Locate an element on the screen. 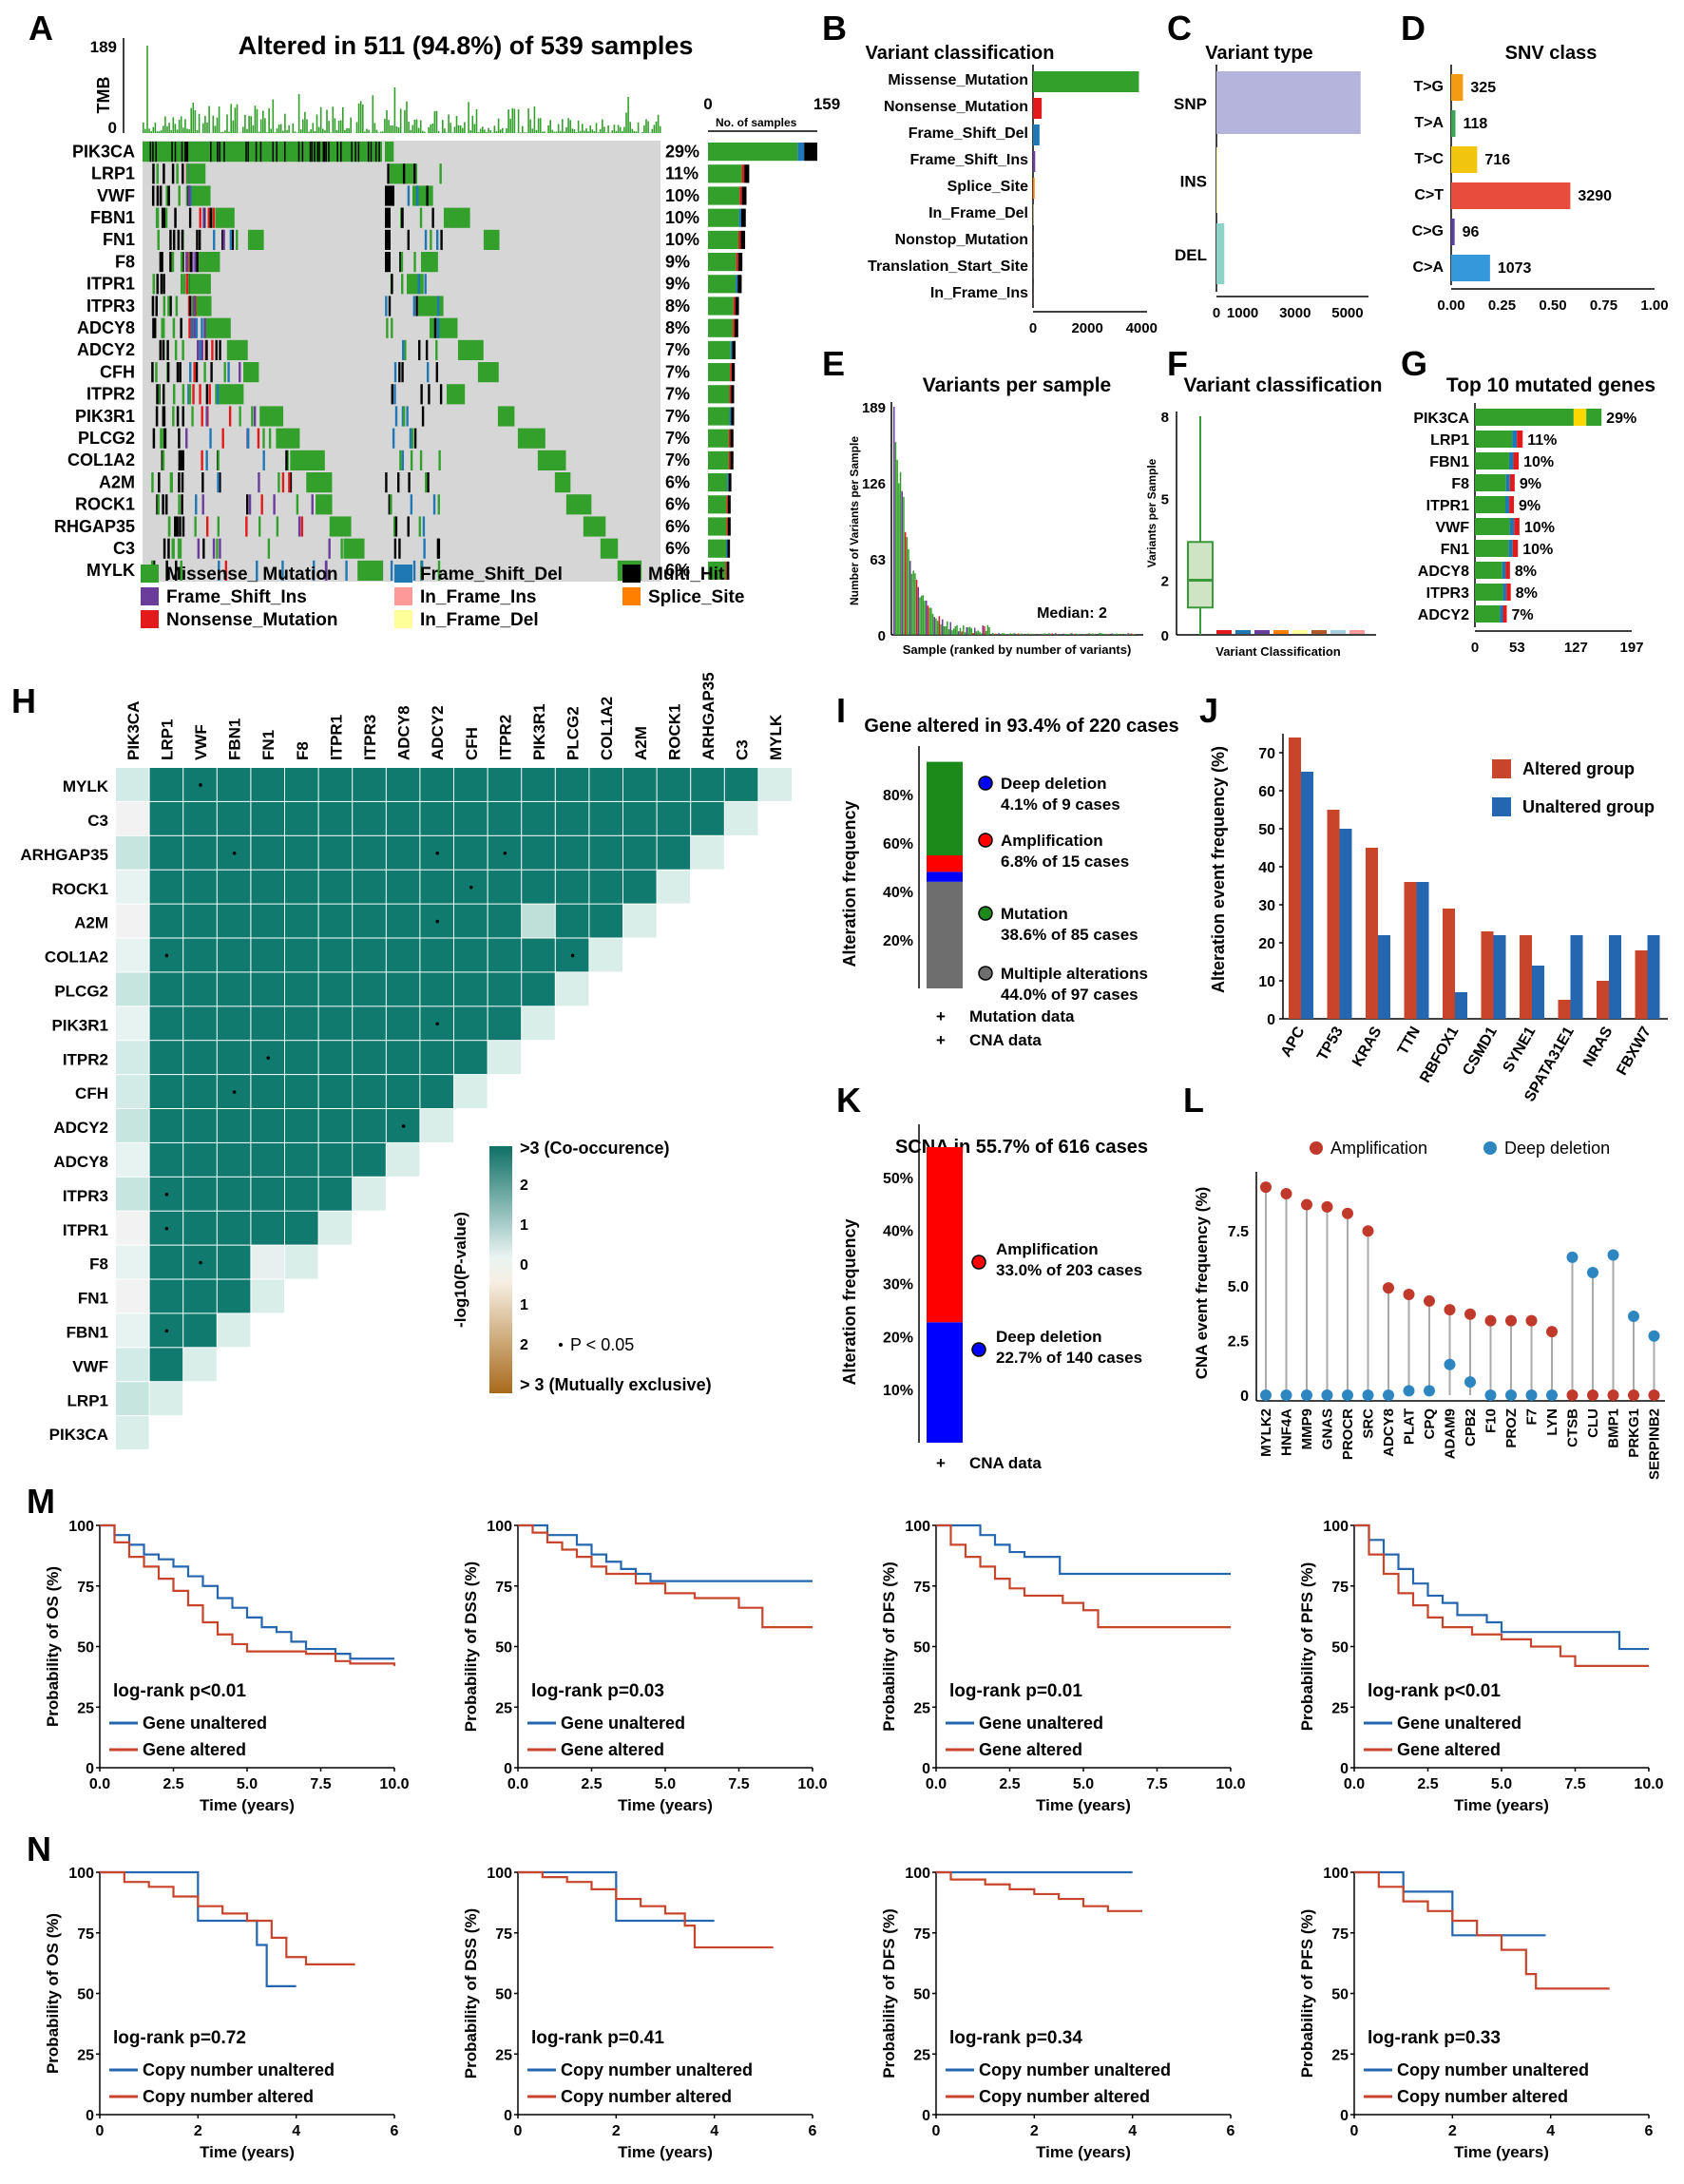  heatmap-col-label: C3 is located at coordinates (743, 749).